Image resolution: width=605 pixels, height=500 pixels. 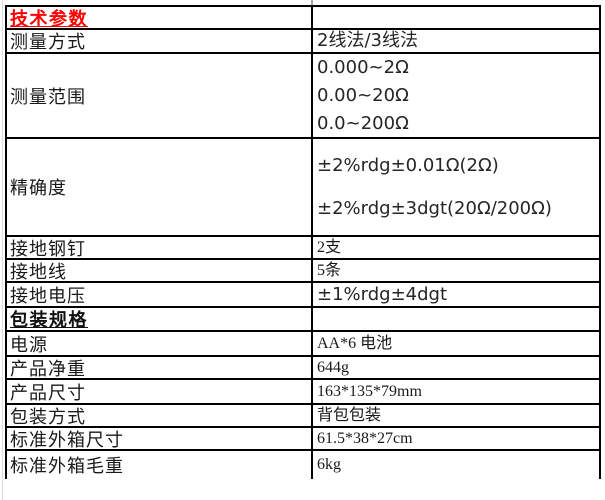 I want to click on spec-value-ground-voltage: ±1%rdg±4dgt, so click(x=456, y=294).